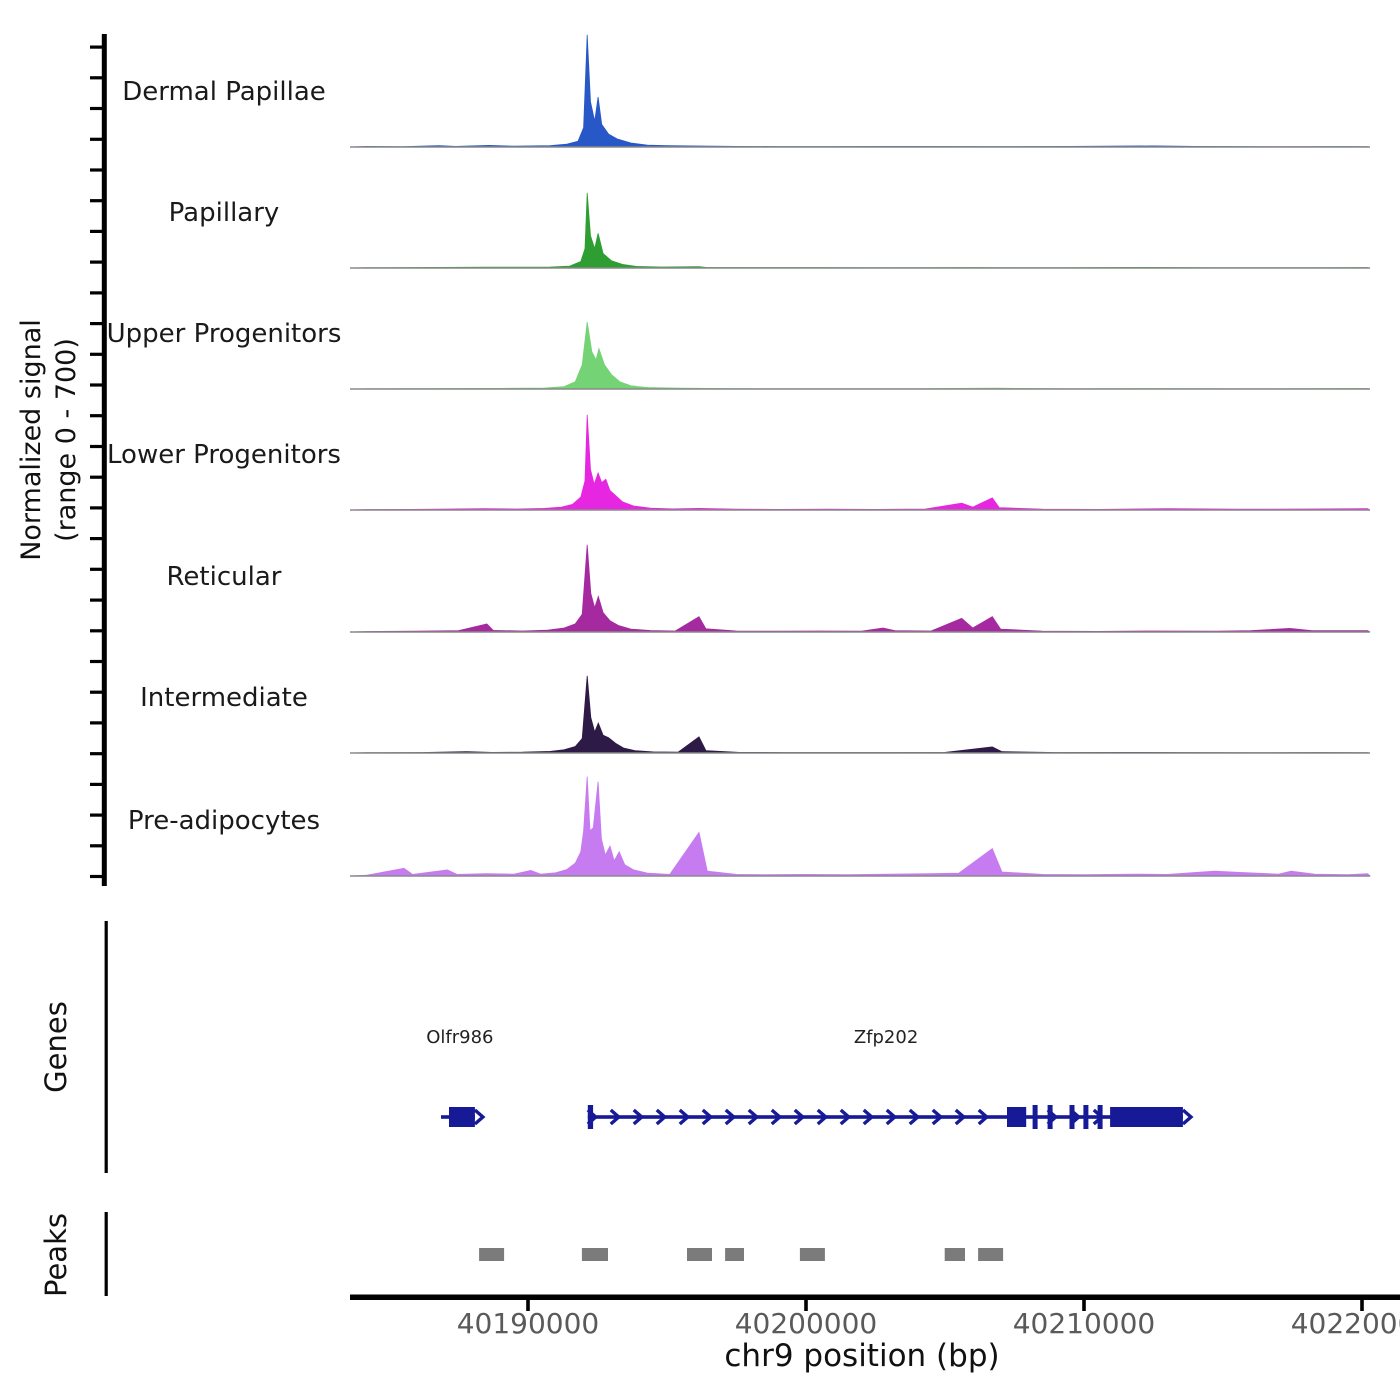  Describe the element at coordinates (860, 230) in the screenshot. I see `signal-track-papillary` at that location.